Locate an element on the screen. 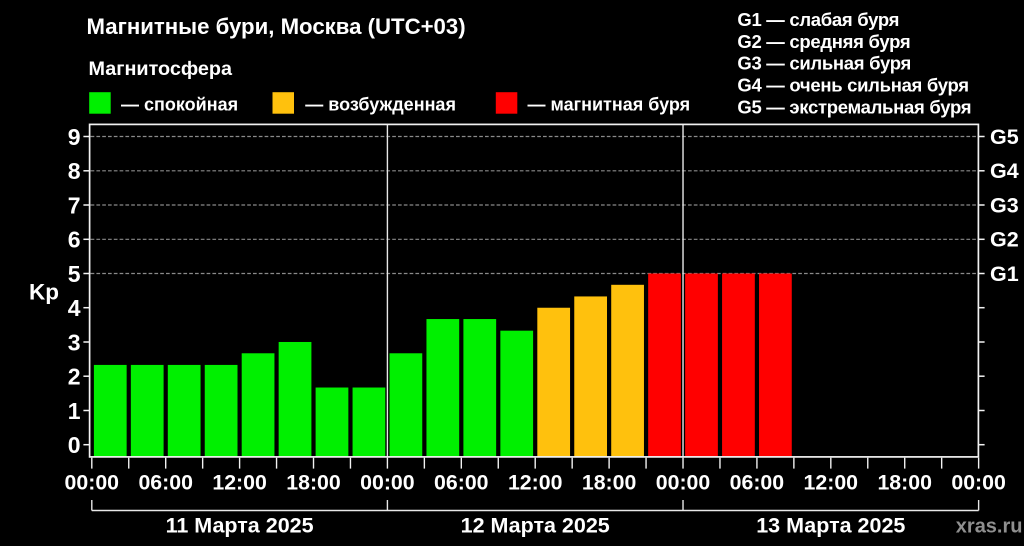 This screenshot has height=546, width=1024. svg-text: 9 is located at coordinates (74, 137).